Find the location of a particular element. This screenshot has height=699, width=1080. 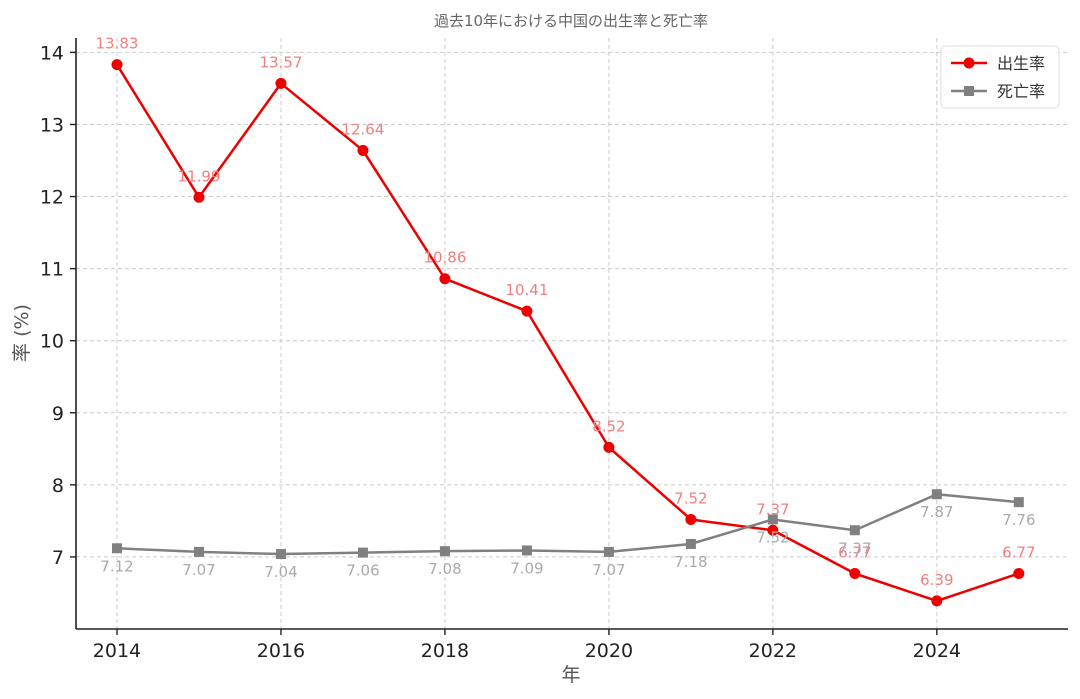

series-2-data-label: 7.04 is located at coordinates (280, 572).